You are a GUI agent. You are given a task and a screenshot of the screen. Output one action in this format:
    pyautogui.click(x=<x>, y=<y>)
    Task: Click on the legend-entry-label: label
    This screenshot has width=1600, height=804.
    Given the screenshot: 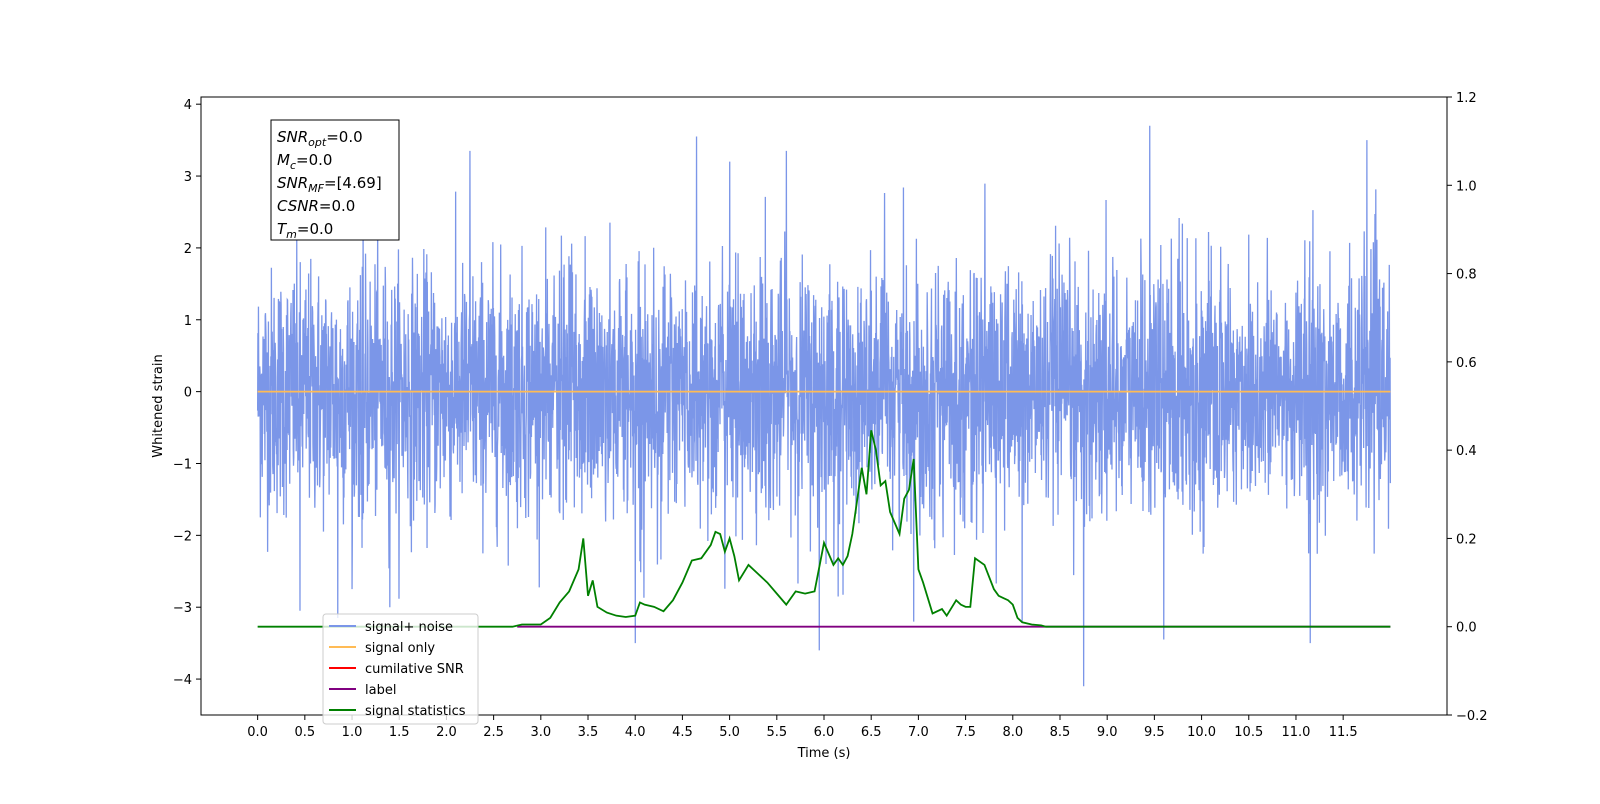 What is the action you would take?
    pyautogui.click(x=380, y=690)
    